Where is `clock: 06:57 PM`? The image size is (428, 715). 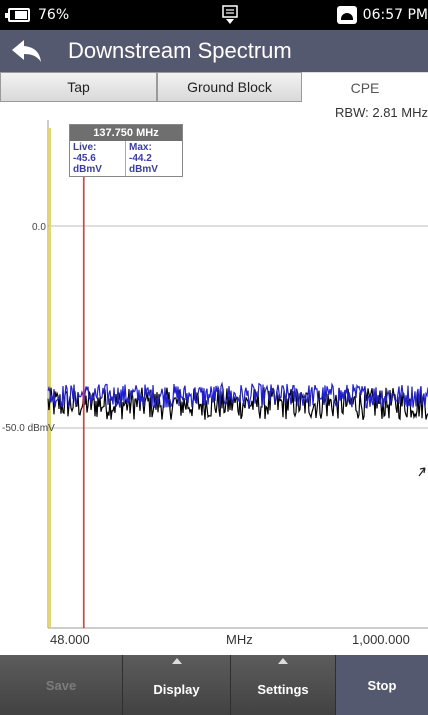
clock: 06:57 PM is located at coordinates (382, 15).